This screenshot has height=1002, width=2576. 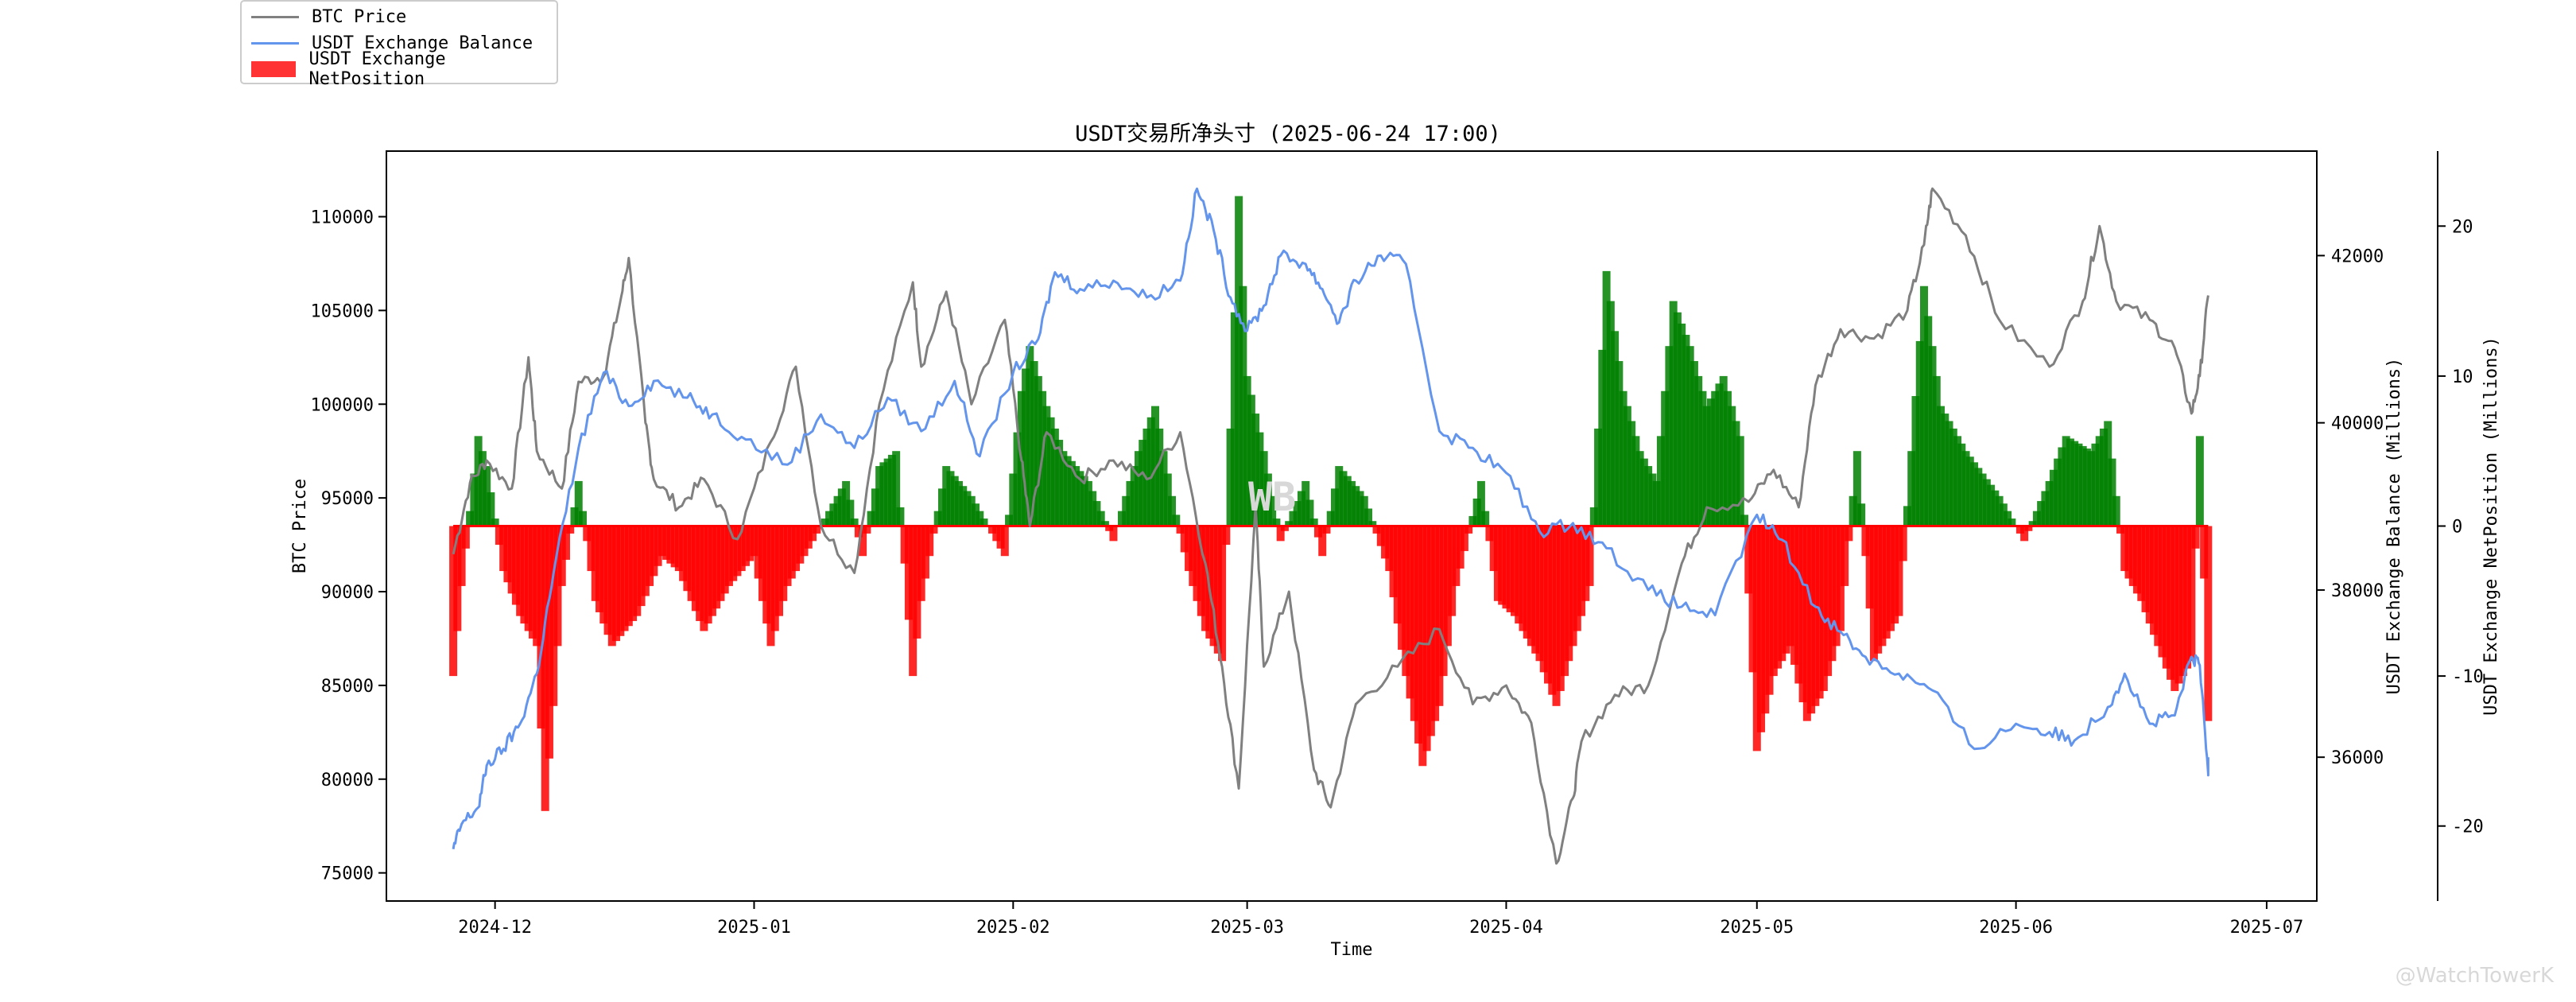 What do you see at coordinates (343, 311) in the screenshot?
I see `y-left-tick-label: 105000` at bounding box center [343, 311].